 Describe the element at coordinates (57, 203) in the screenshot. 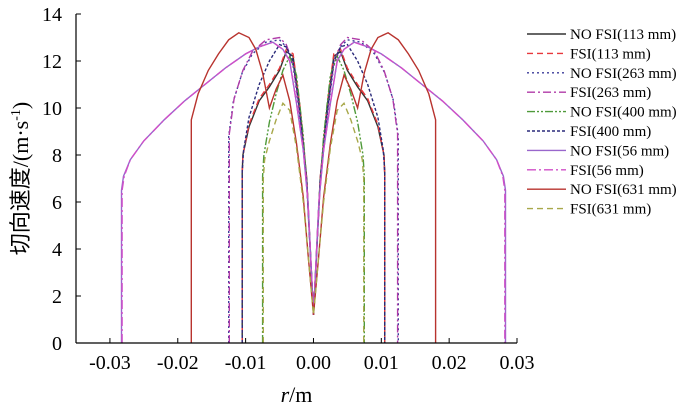

I see `y-tick-label: 6` at that location.